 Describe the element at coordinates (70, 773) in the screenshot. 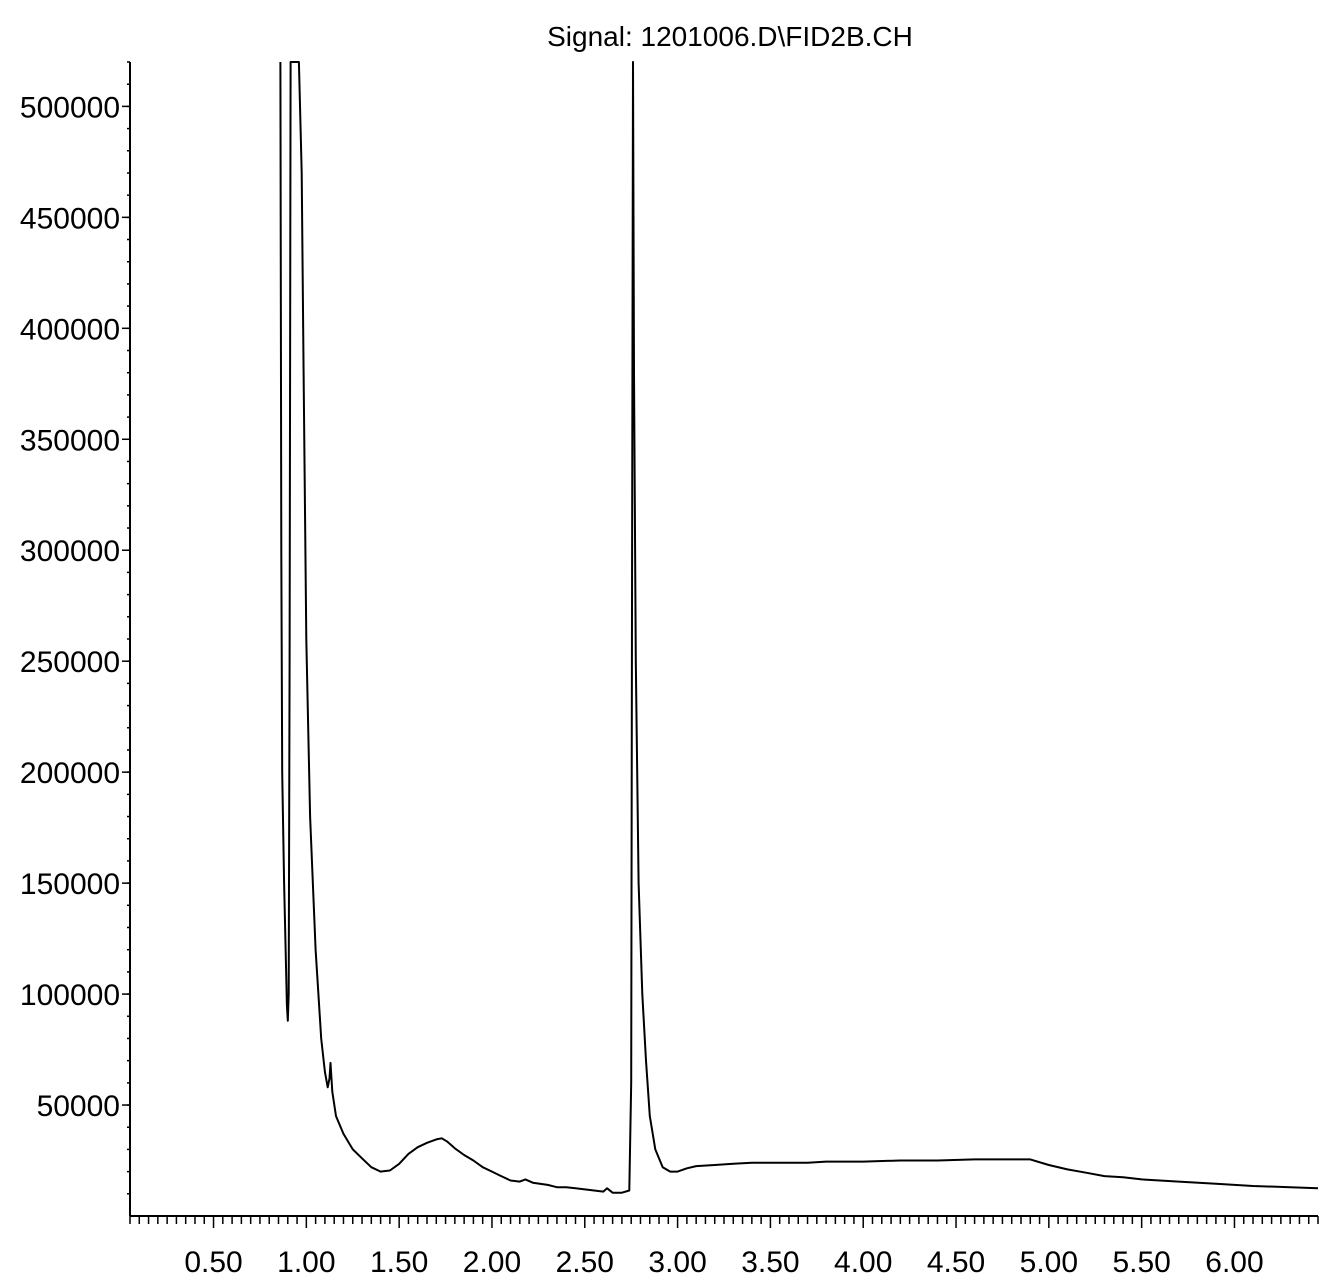

I see `y-tick-label: 200000` at that location.